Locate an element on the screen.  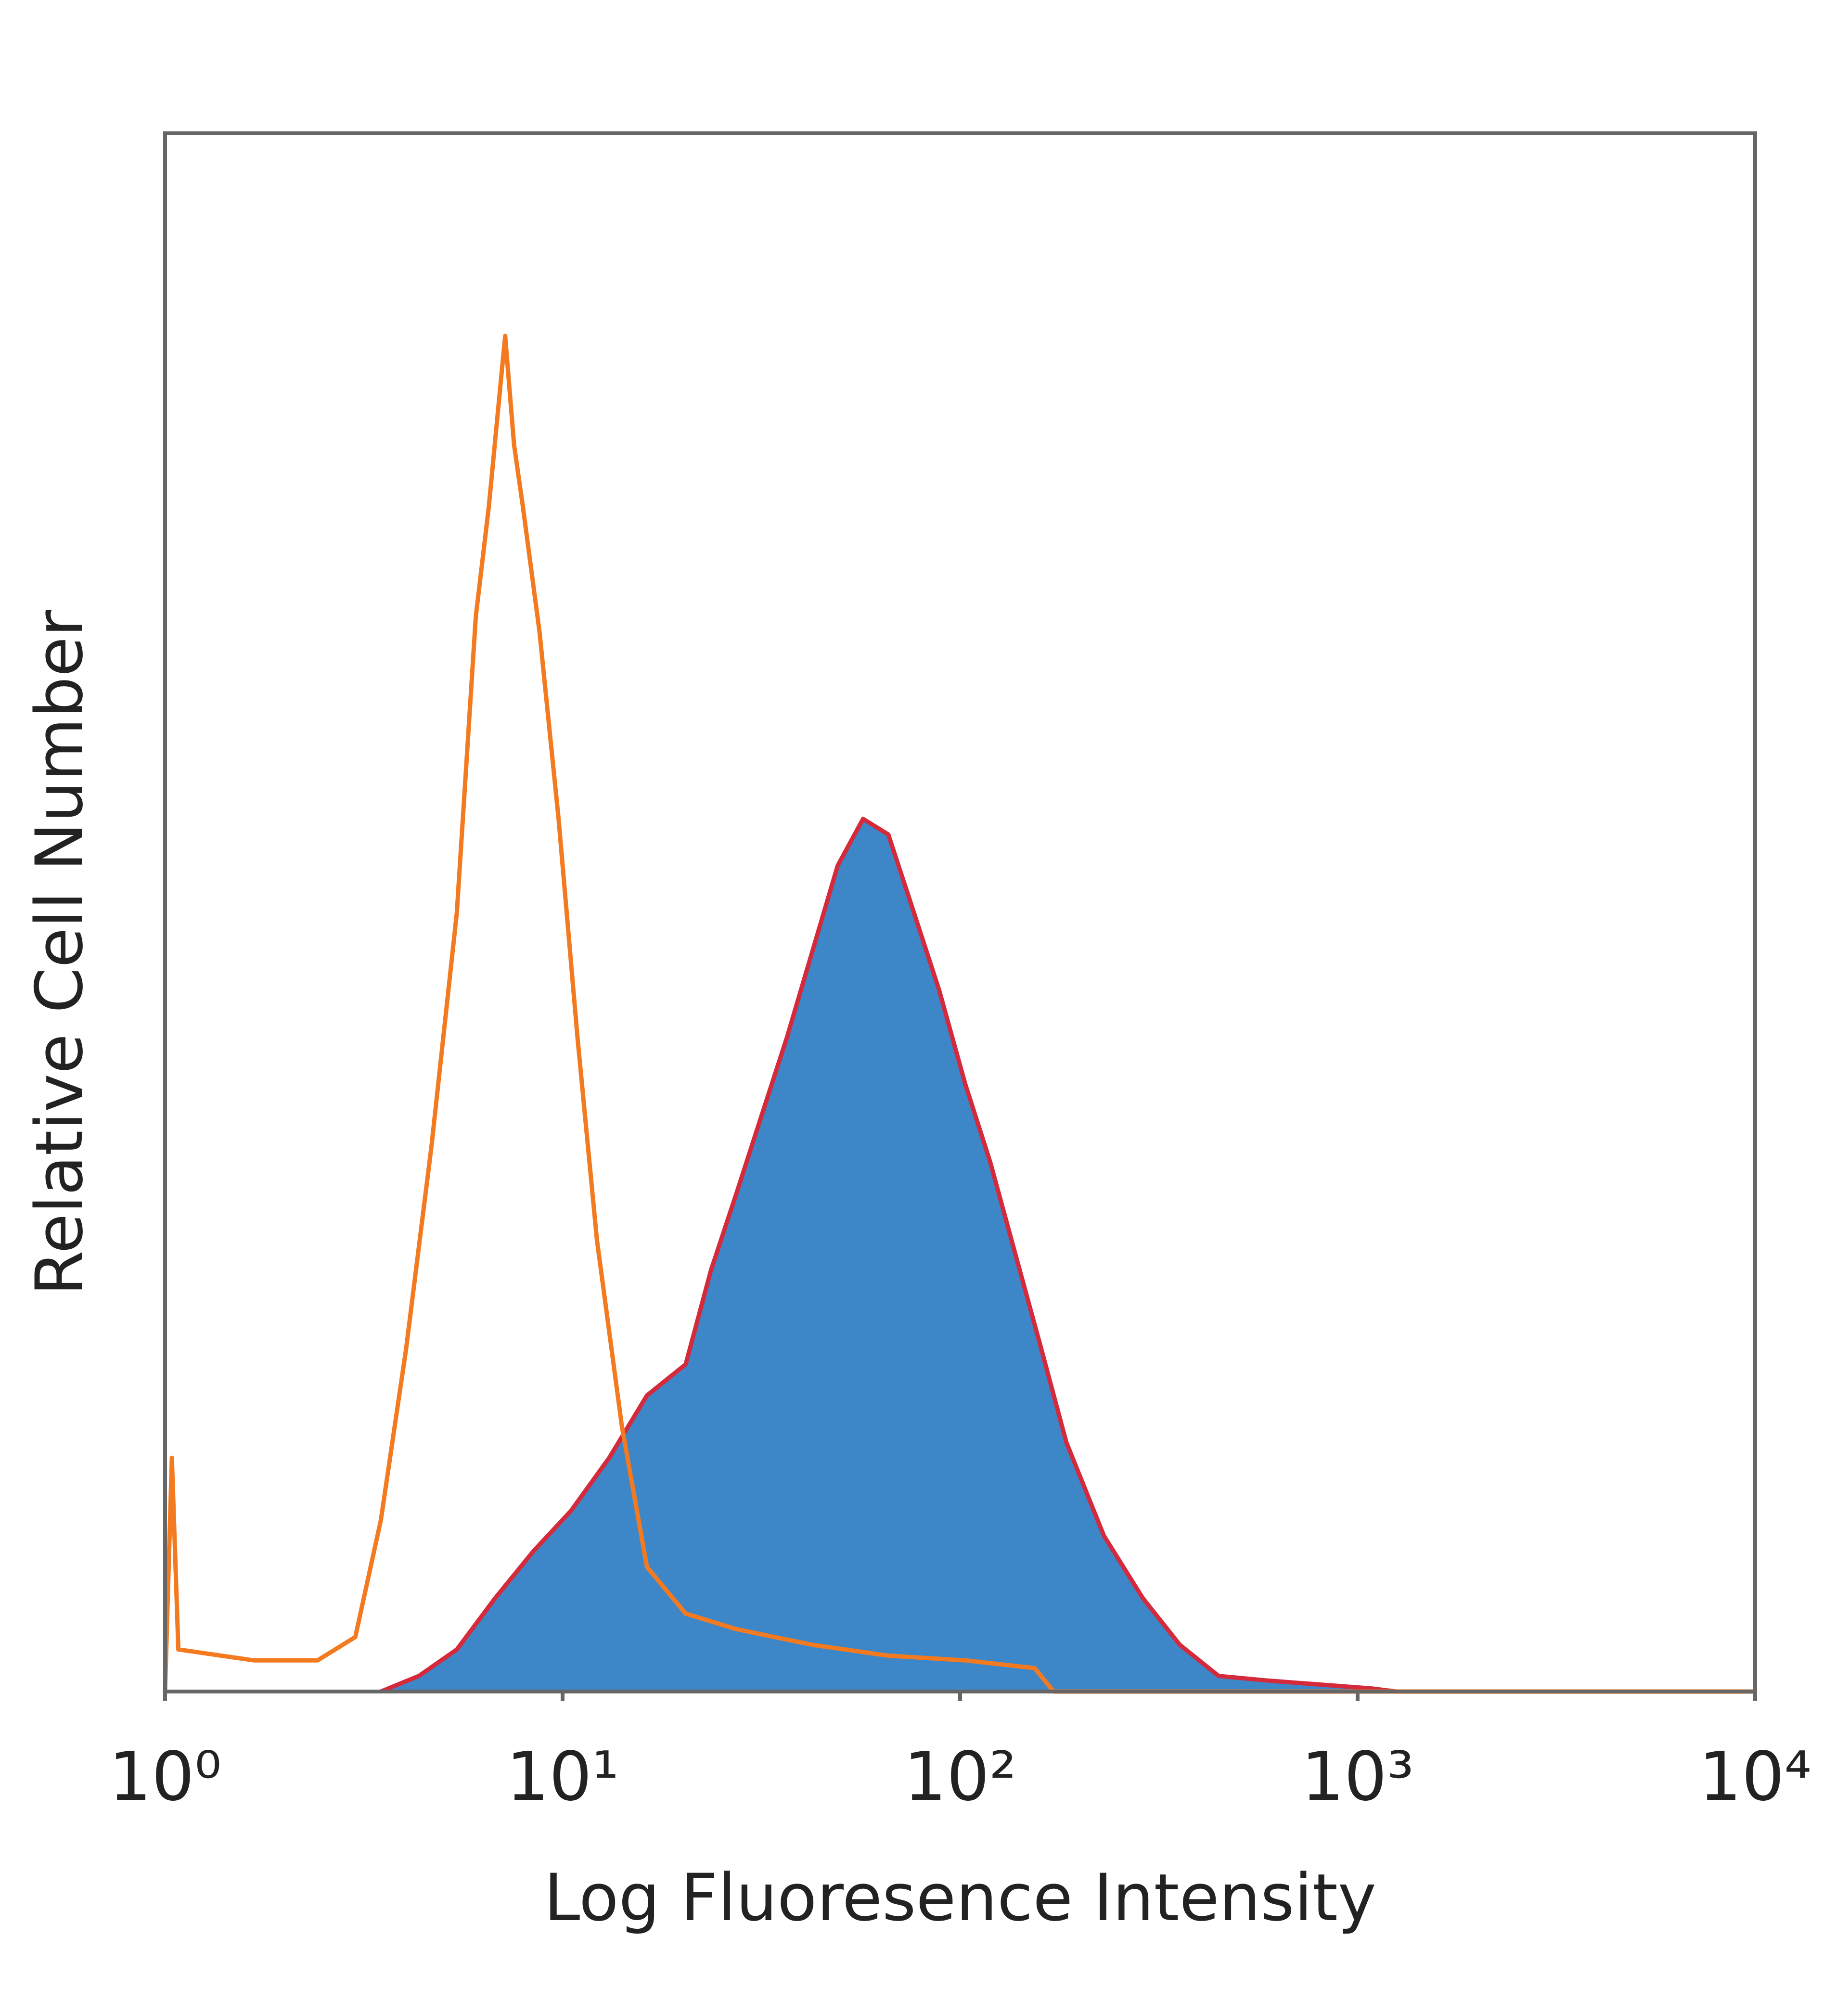
x-tick-label: 10² is located at coordinates (960, 1777).